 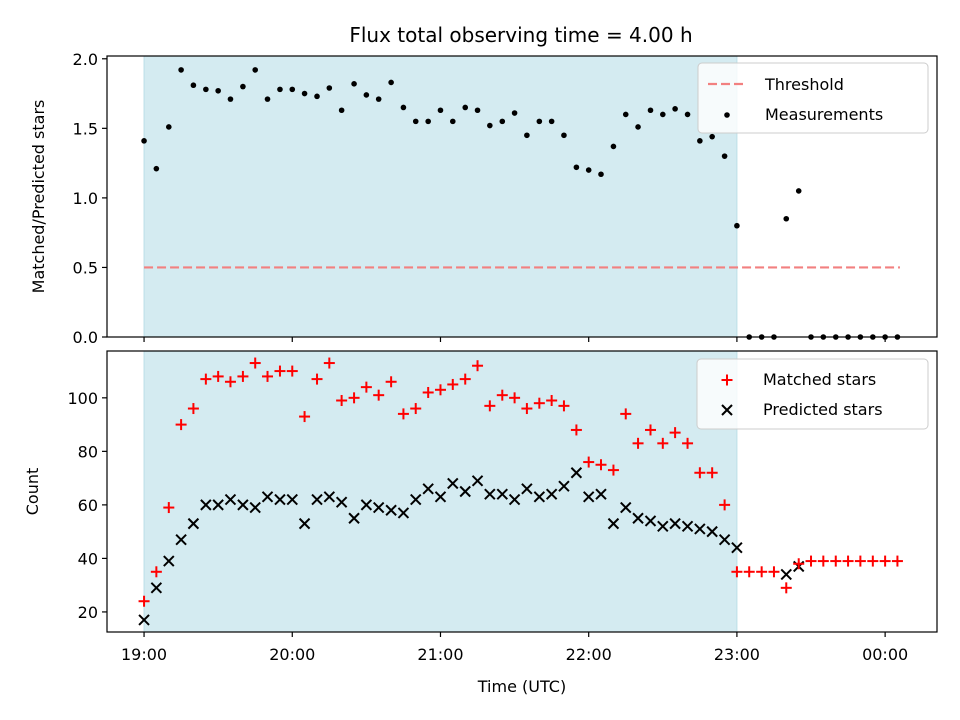 What do you see at coordinates (85, 128) in the screenshot?
I see `ratio-y-tick-label: 1.5` at bounding box center [85, 128].